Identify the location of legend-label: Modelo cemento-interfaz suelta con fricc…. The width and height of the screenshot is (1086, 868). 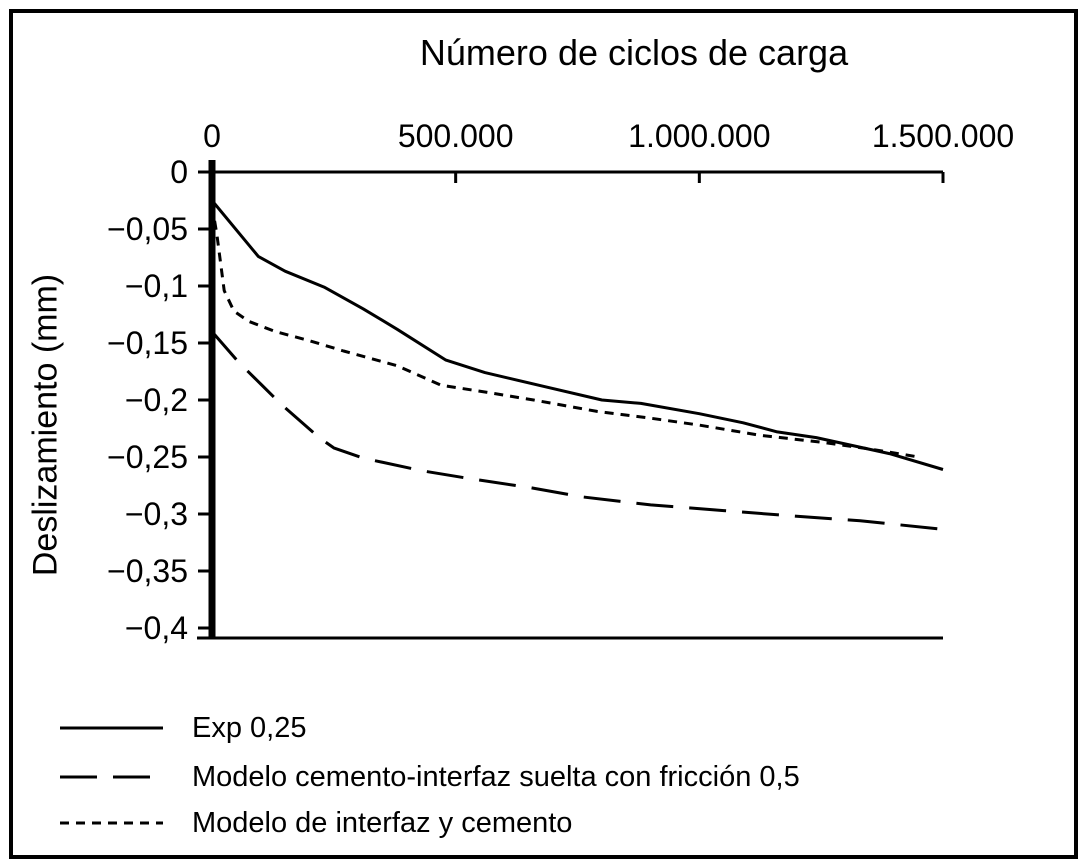
(496, 776).